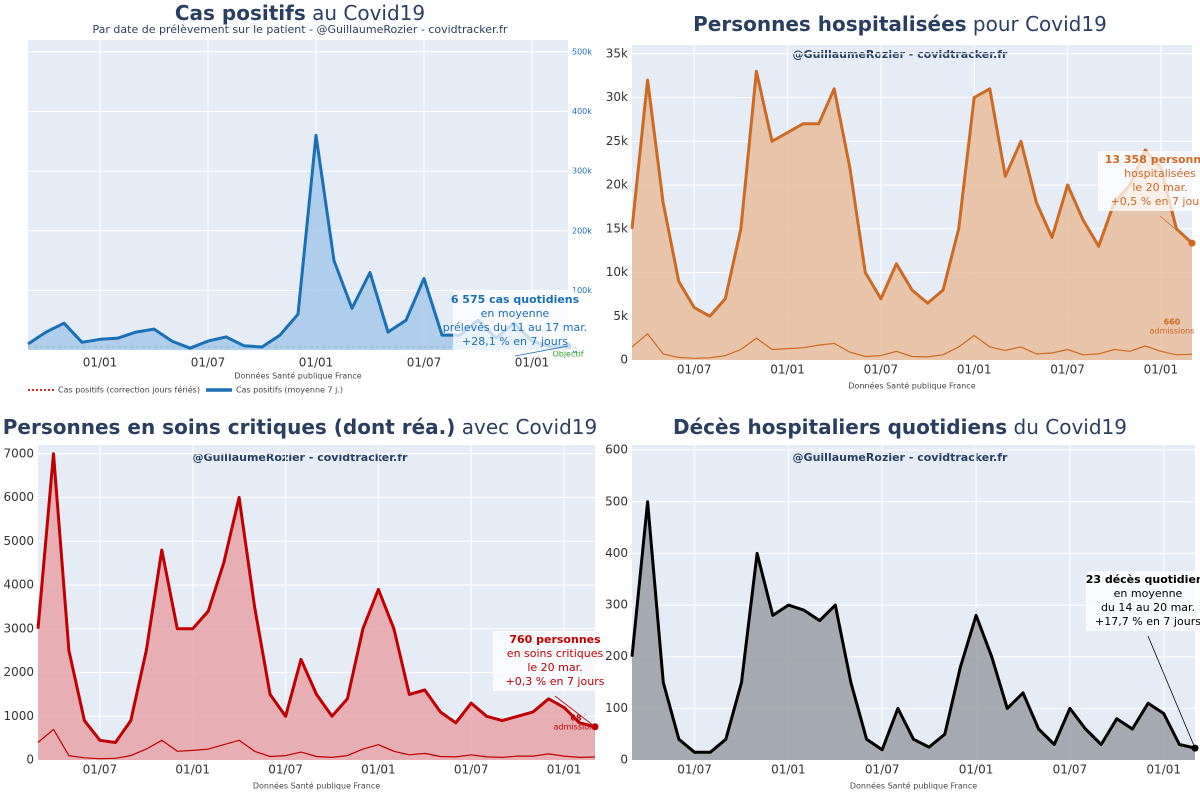 Image resolution: width=1200 pixels, height=800 pixels. I want to click on y-tick-label: 7000, so click(18, 453).